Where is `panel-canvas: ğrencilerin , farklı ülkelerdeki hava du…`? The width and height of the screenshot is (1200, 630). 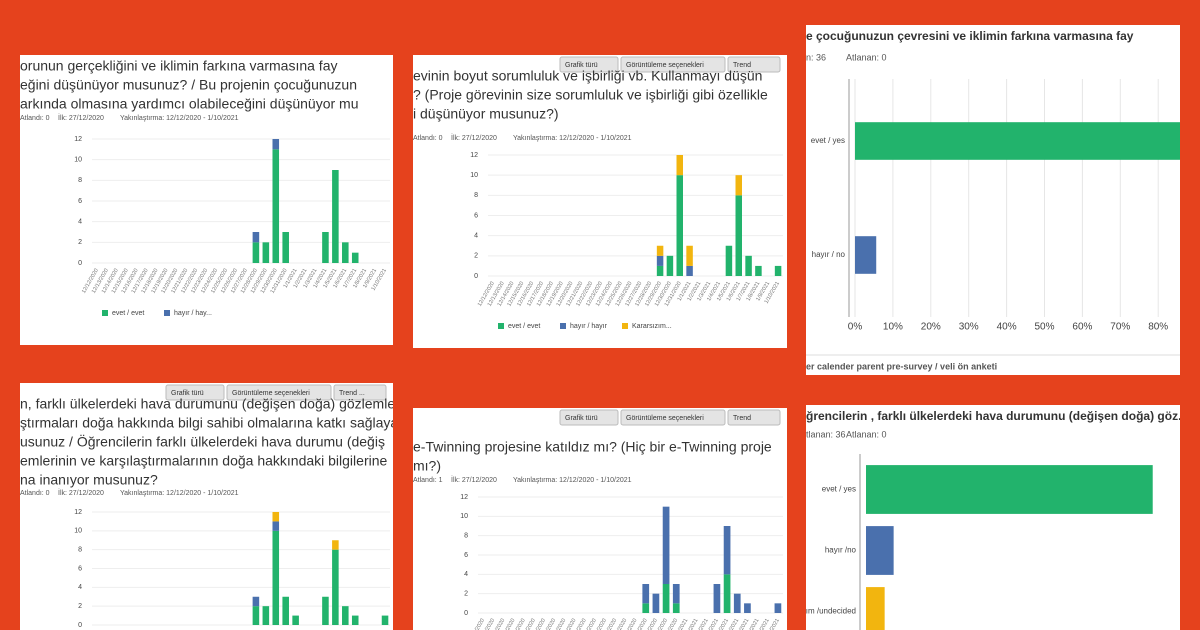
panel-canvas: ğrencilerin , farklı ülkelerdeki hava du… is located at coordinates (993, 519).